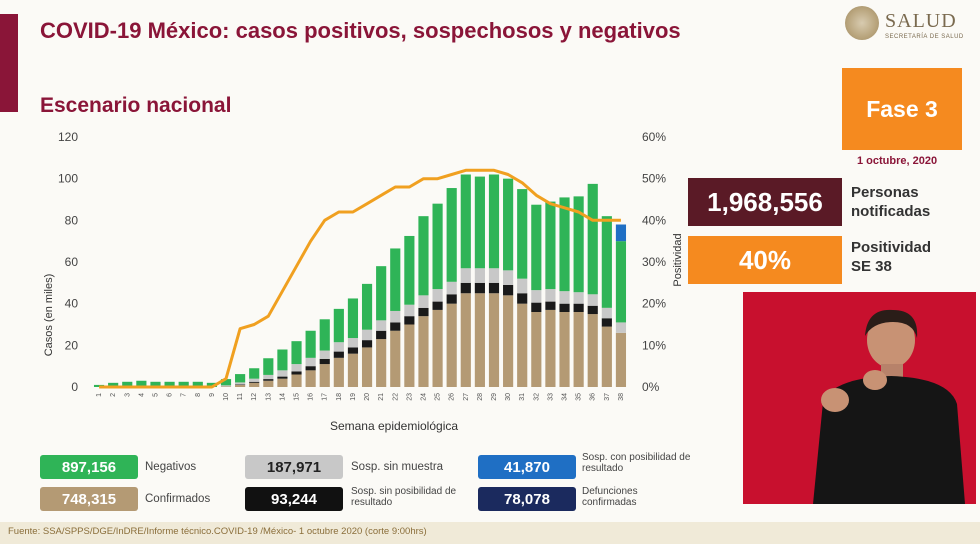  What do you see at coordinates (409, 397) in the screenshot?
I see `x-tick-label: 23` at bounding box center [409, 397].